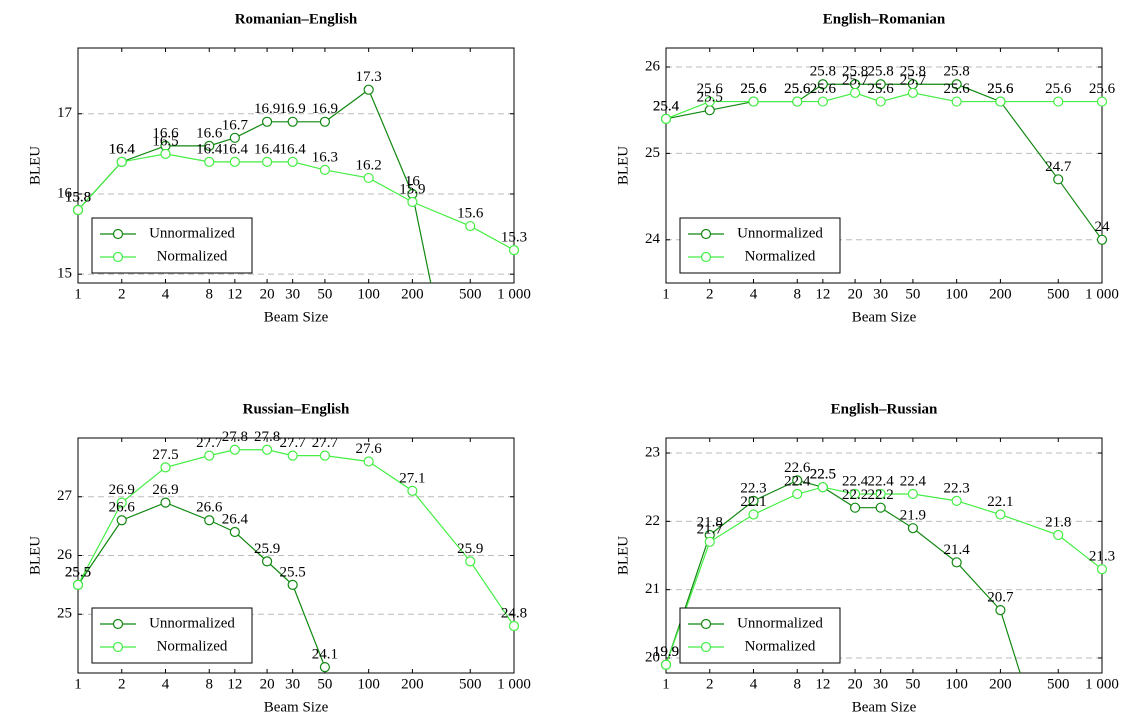 The image size is (1137, 723). I want to click on data-label: 26.6, so click(209, 508).